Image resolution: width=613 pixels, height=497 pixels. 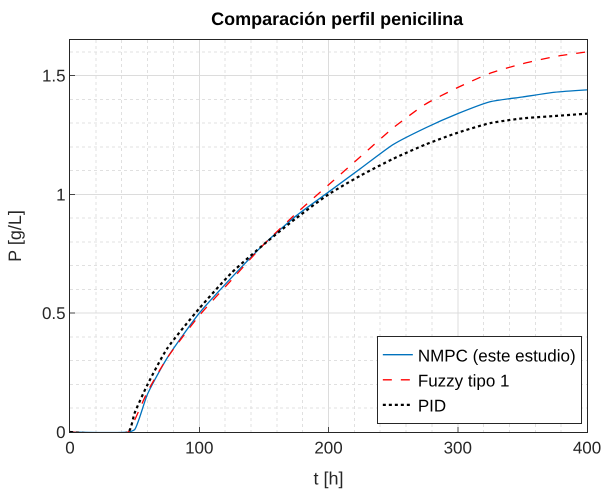 What do you see at coordinates (54, 76) in the screenshot?
I see `y-tick-label: 1.5` at bounding box center [54, 76].